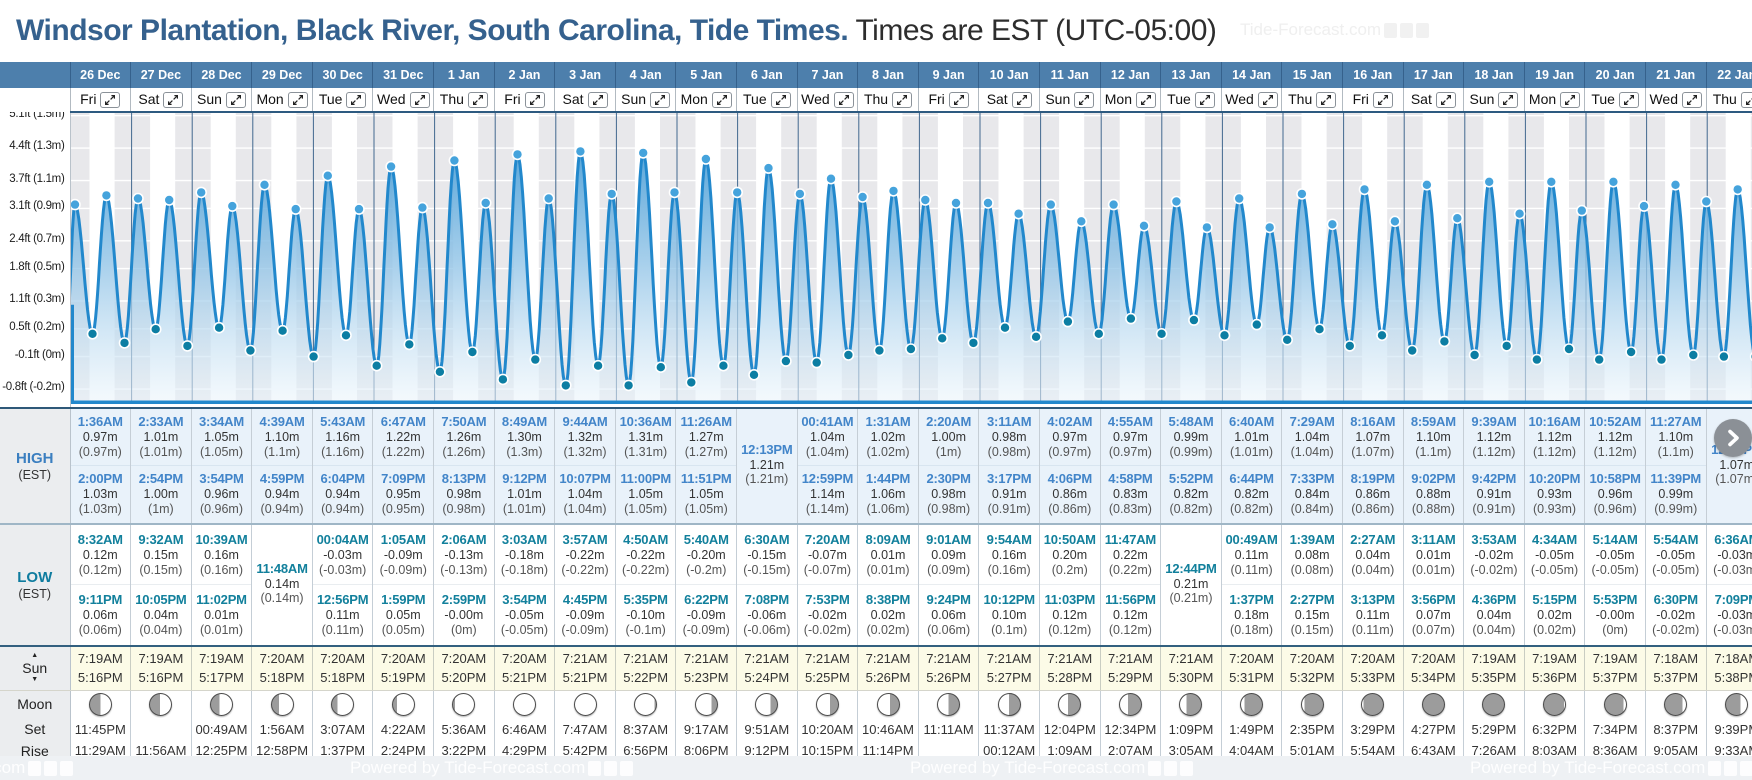 Image resolution: width=1752 pixels, height=780 pixels. I want to click on day-of-week-label: Mon, so click(1118, 98).